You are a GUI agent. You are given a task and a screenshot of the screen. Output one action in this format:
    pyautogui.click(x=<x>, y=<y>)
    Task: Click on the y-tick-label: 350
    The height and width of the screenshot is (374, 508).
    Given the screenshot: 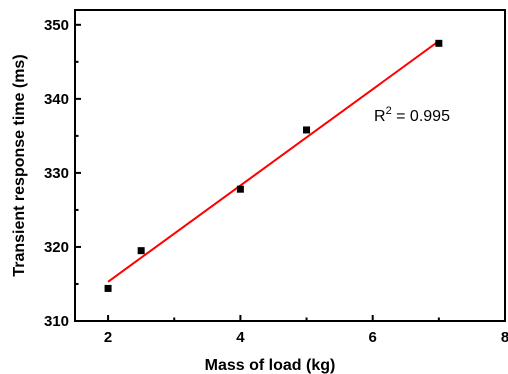 What is the action you would take?
    pyautogui.click(x=56, y=25)
    